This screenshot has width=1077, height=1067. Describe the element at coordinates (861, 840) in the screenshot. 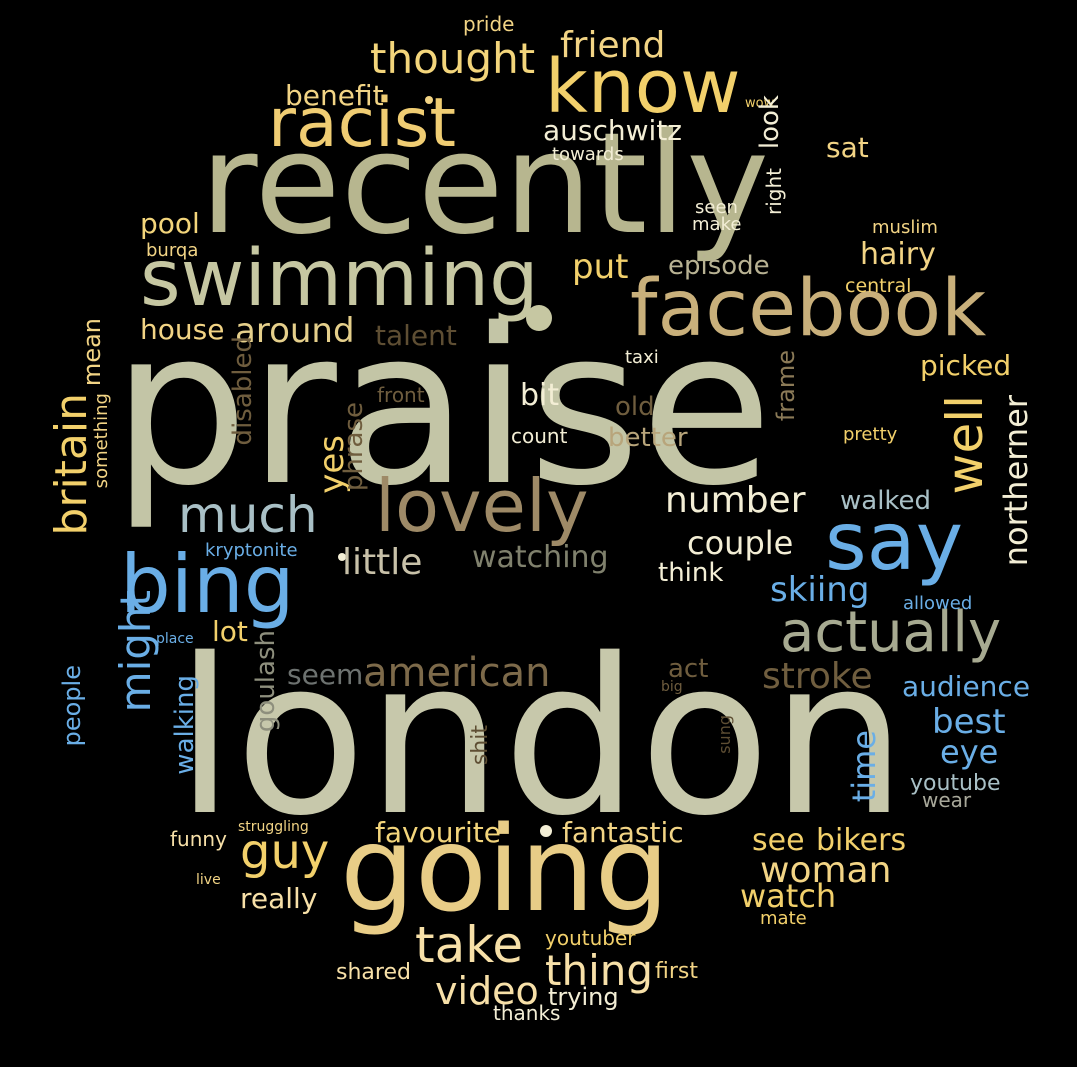

I see `word-bikers: bikers` at that location.